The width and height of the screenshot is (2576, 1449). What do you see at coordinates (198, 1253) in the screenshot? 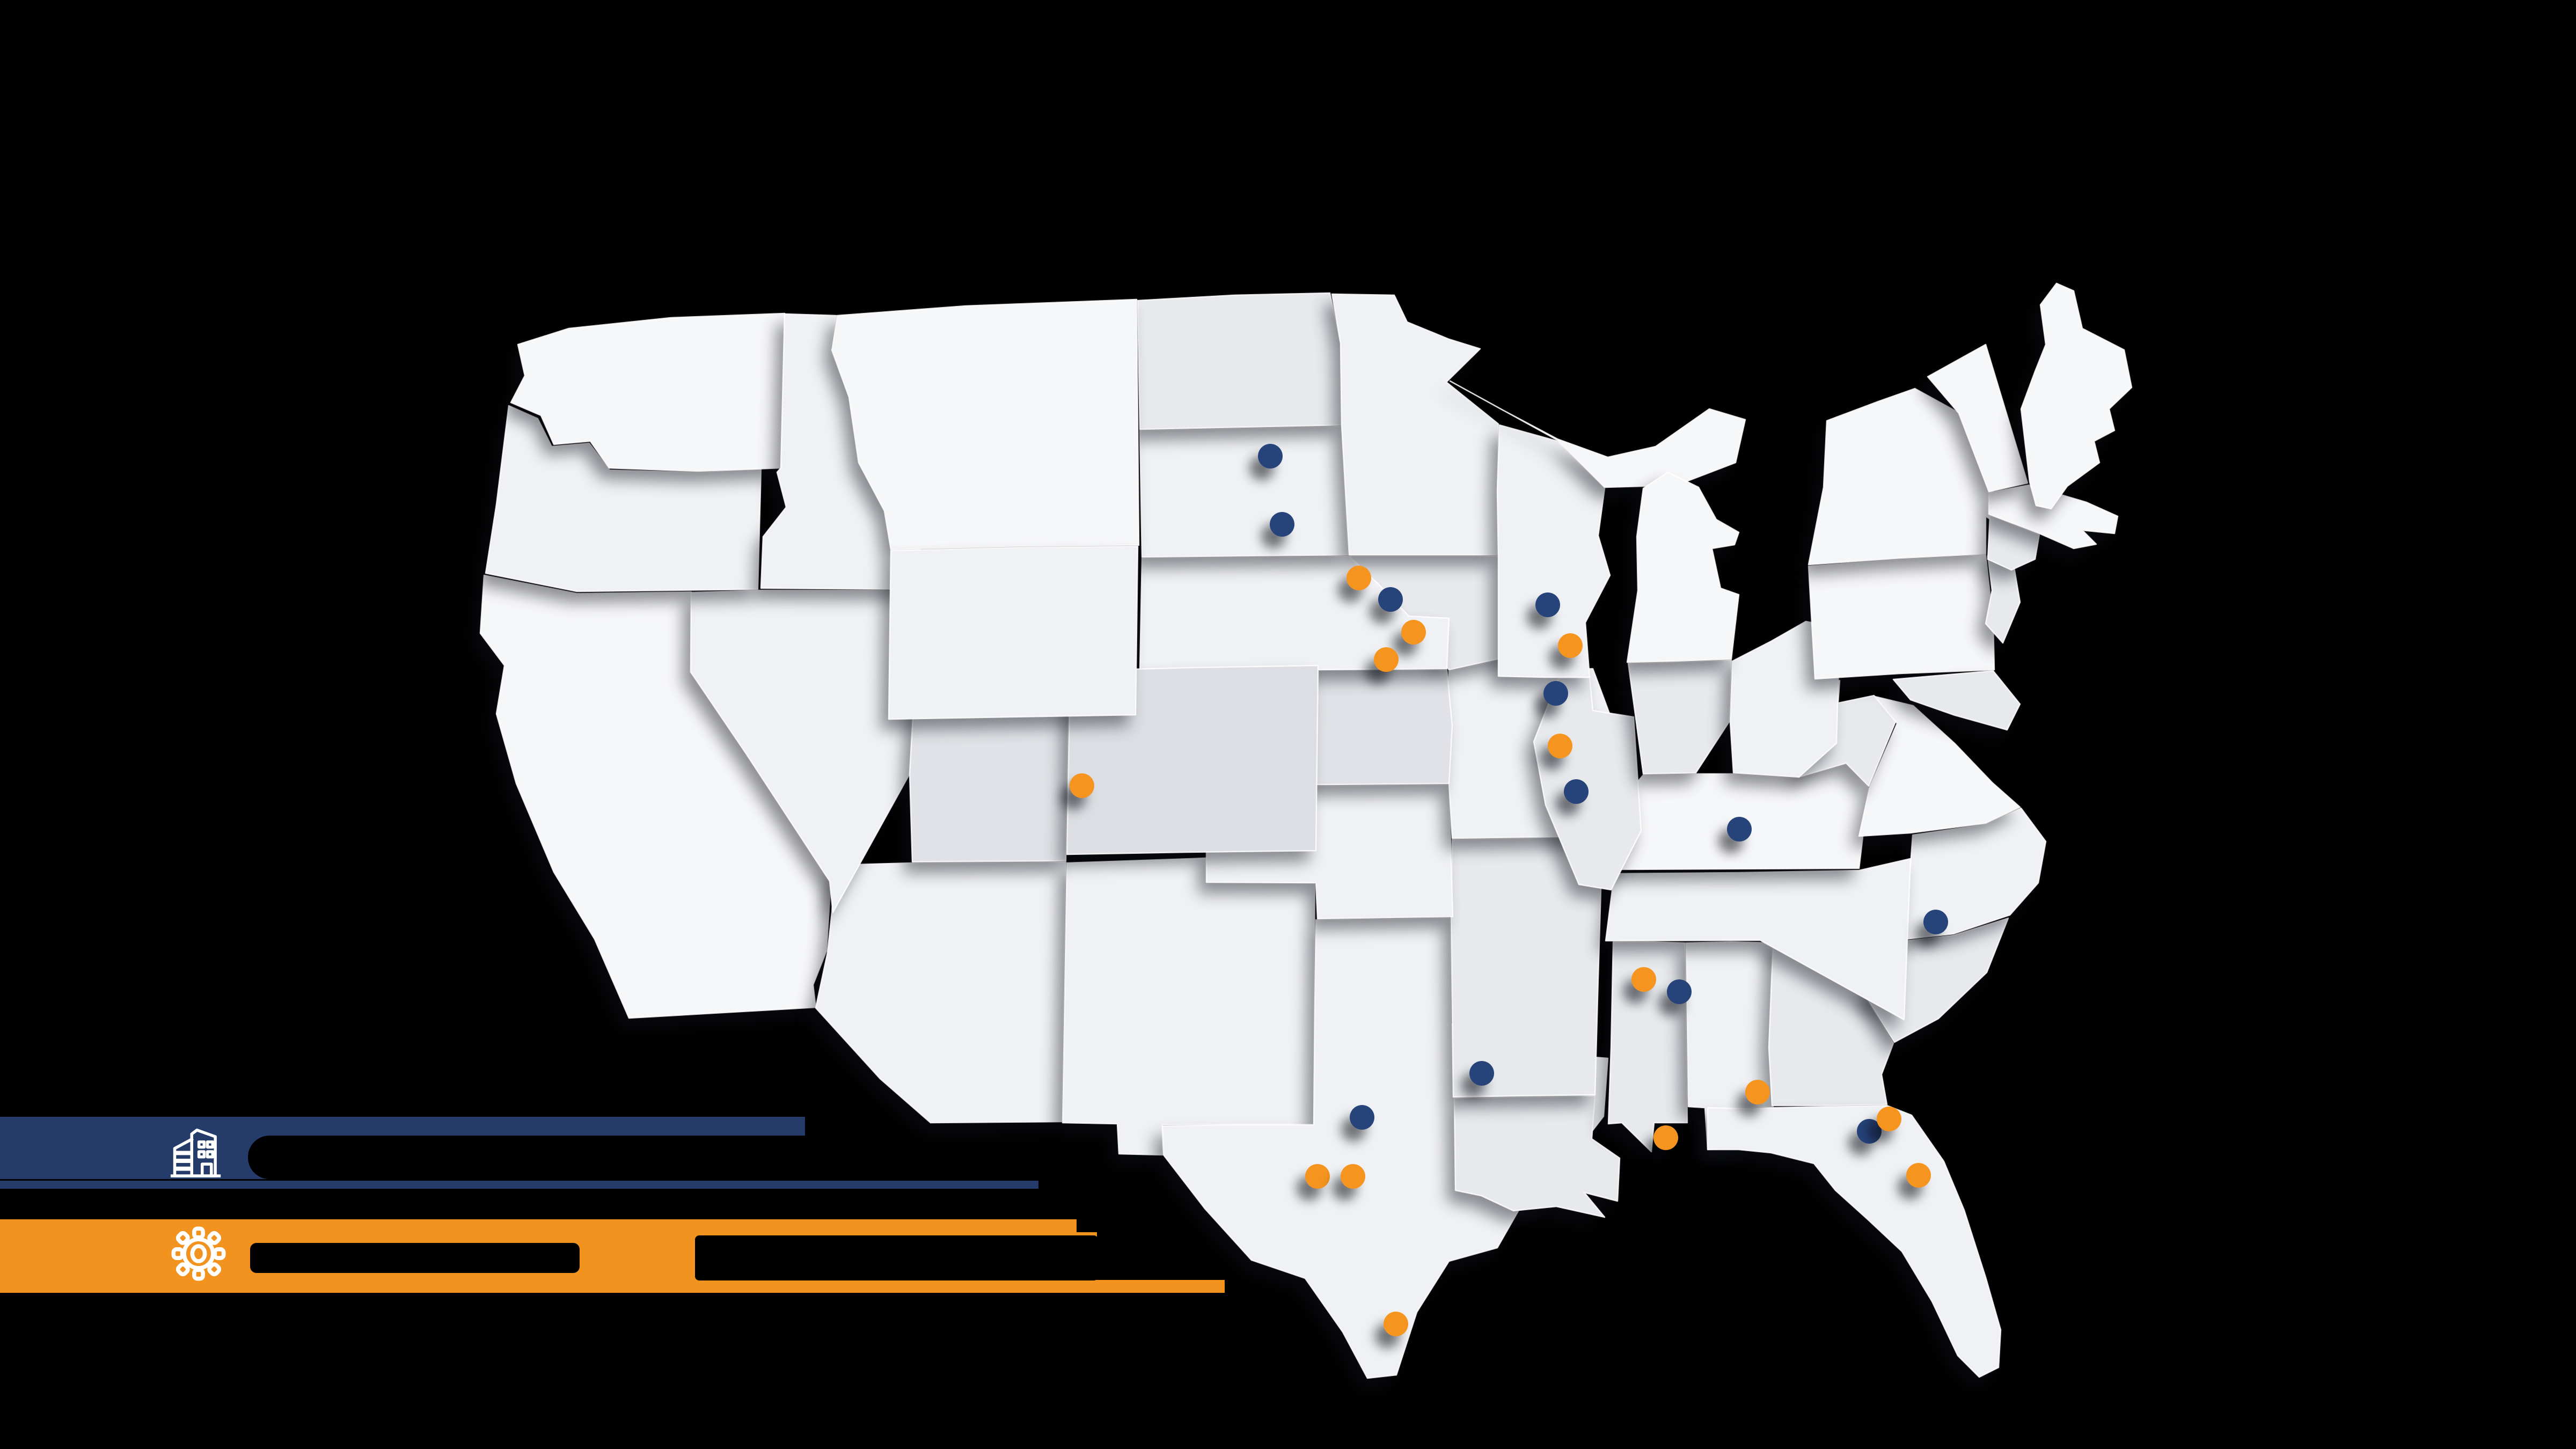
I see `gear-icon` at bounding box center [198, 1253].